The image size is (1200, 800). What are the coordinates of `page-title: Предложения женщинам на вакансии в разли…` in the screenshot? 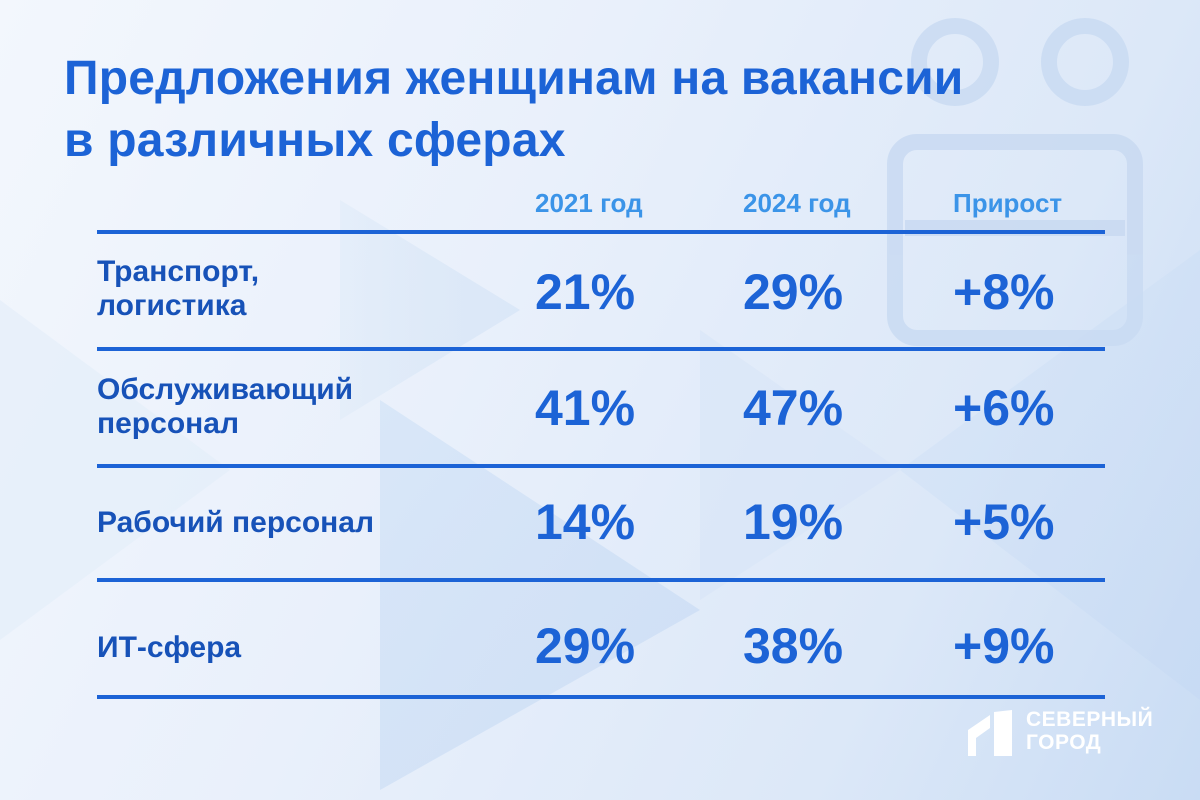 It's located at (514, 110).